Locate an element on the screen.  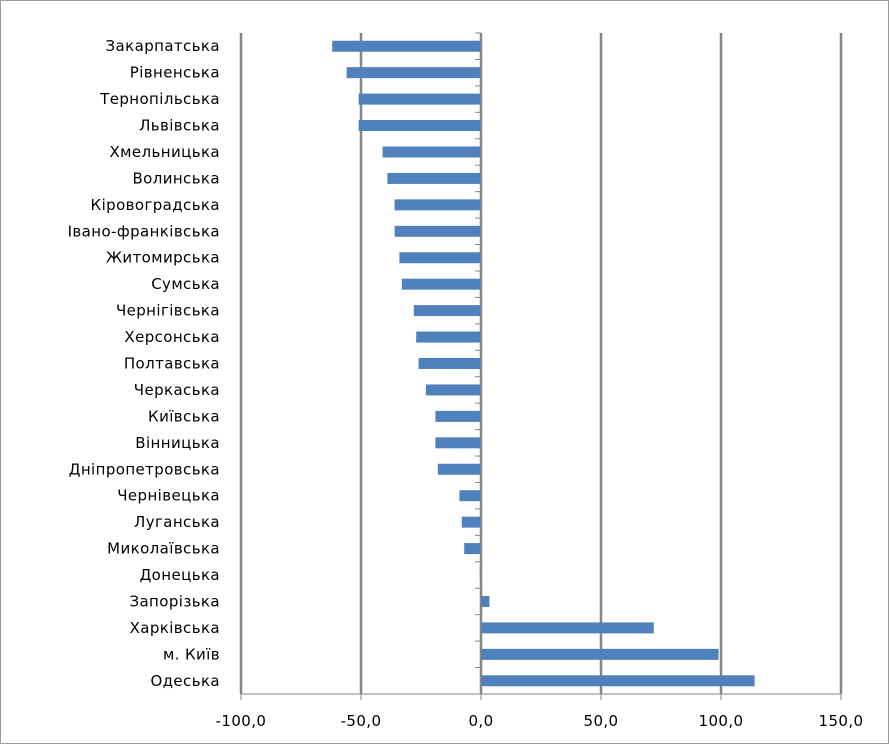
category-label: Херсонська is located at coordinates (172, 337).